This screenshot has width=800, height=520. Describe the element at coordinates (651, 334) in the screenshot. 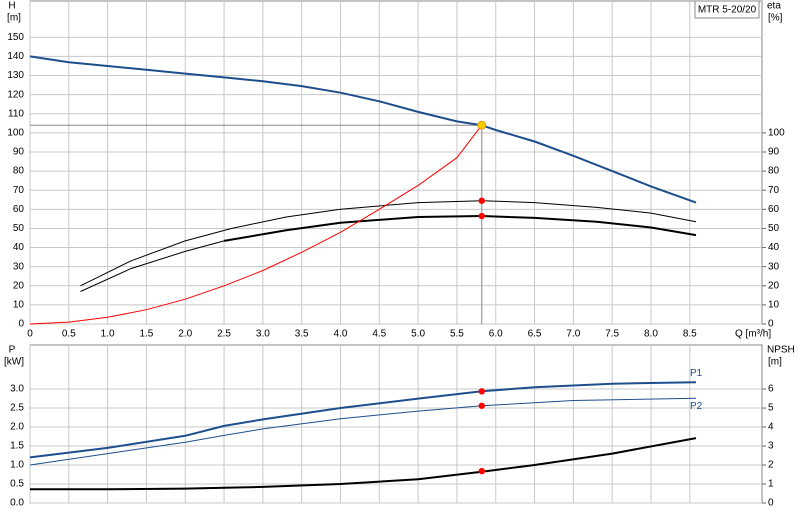

I see `x-tick-label: 8.0` at that location.